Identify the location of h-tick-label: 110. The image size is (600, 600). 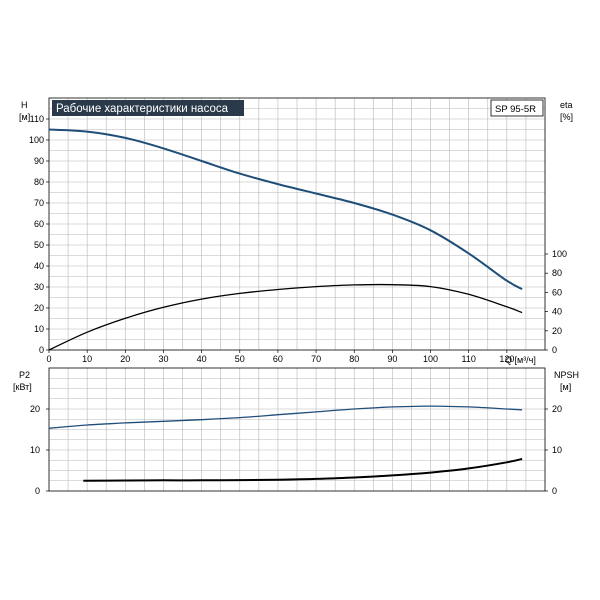
(37, 119).